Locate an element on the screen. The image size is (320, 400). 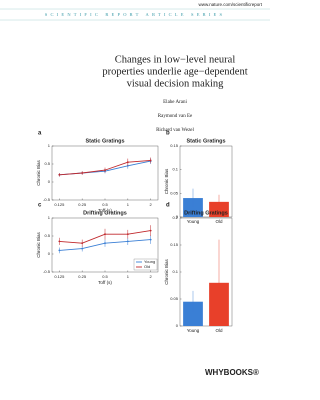
author: Richard van Wezel is located at coordinates (175, 130).